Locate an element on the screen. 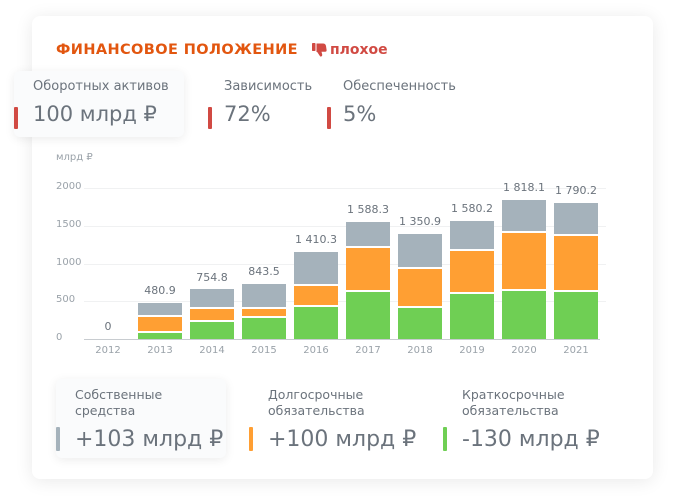 This screenshot has width=685, height=496. legend-value: -130 млрд ₽ is located at coordinates (531, 439).